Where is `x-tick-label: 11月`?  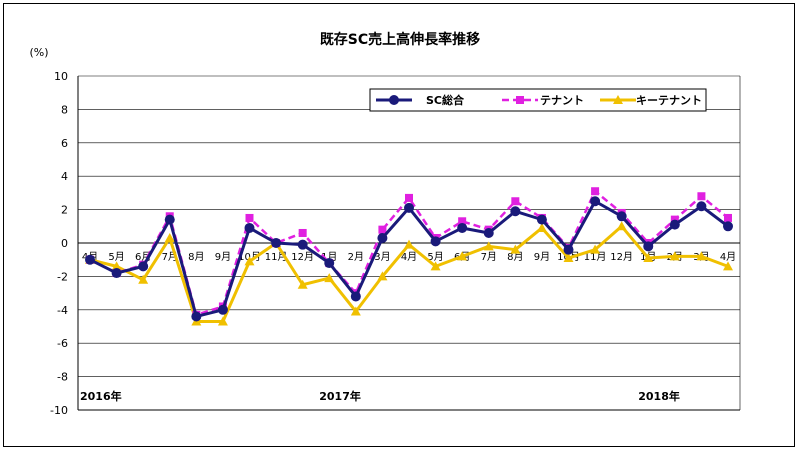 x-tick-label: 11月 is located at coordinates (595, 257).